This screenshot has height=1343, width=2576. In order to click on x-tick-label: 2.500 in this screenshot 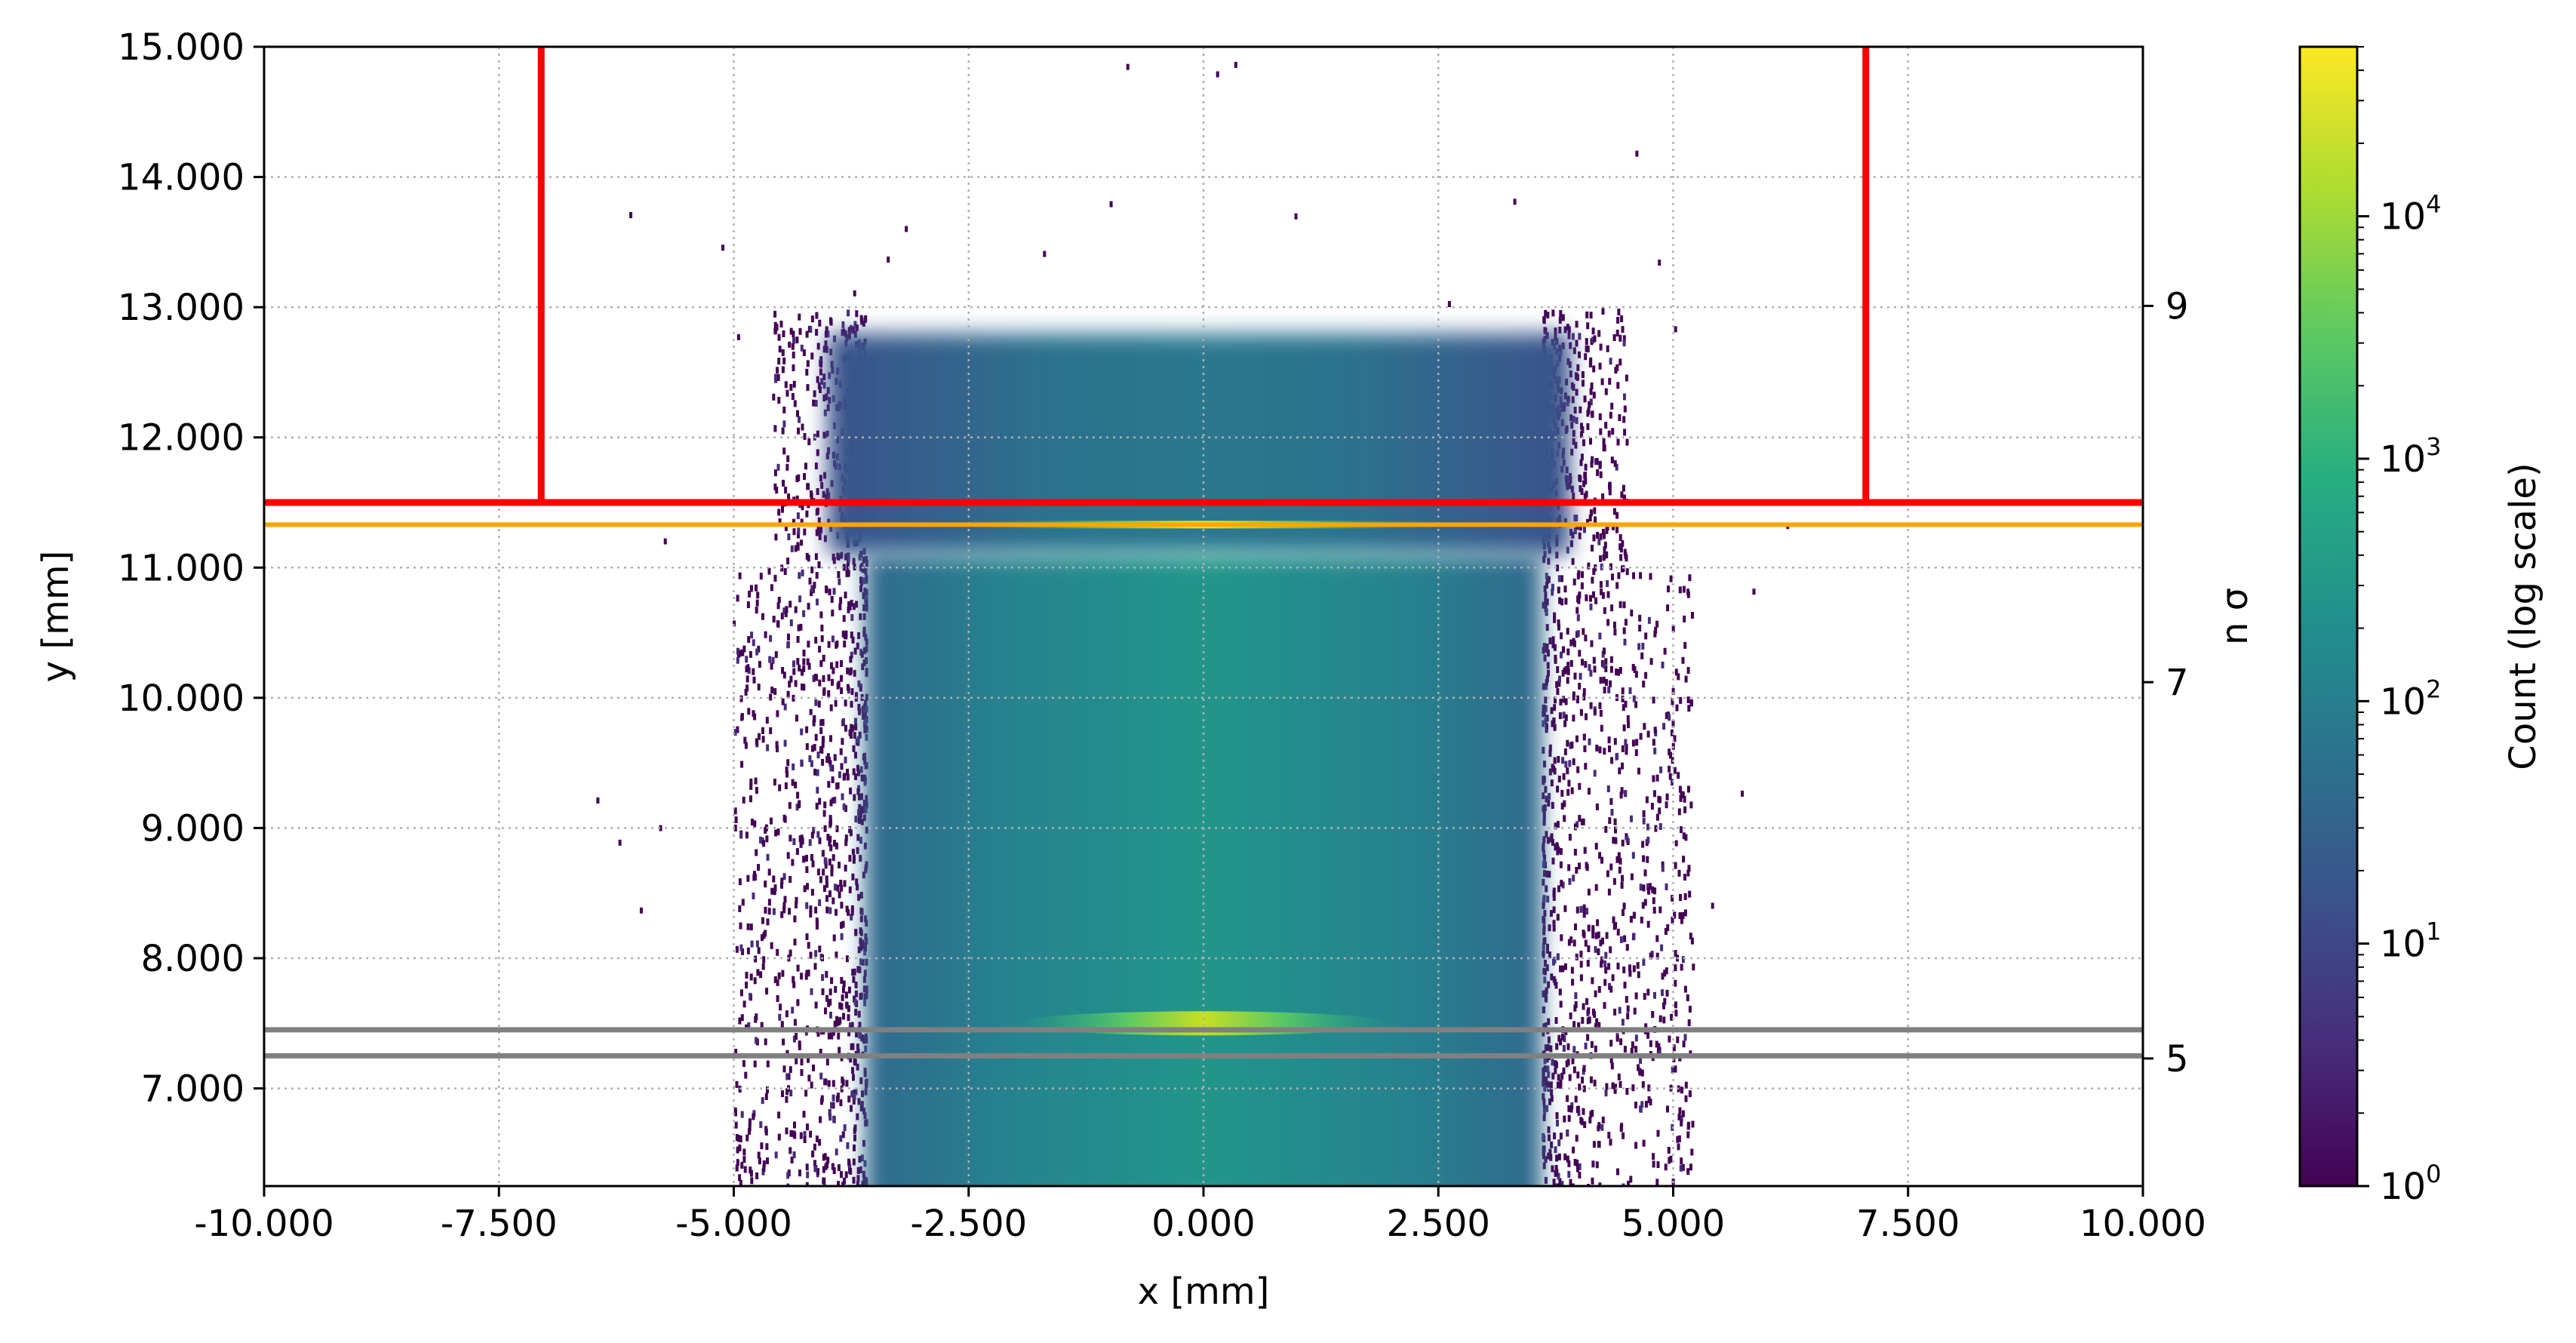, I will do `click(1438, 1224)`.